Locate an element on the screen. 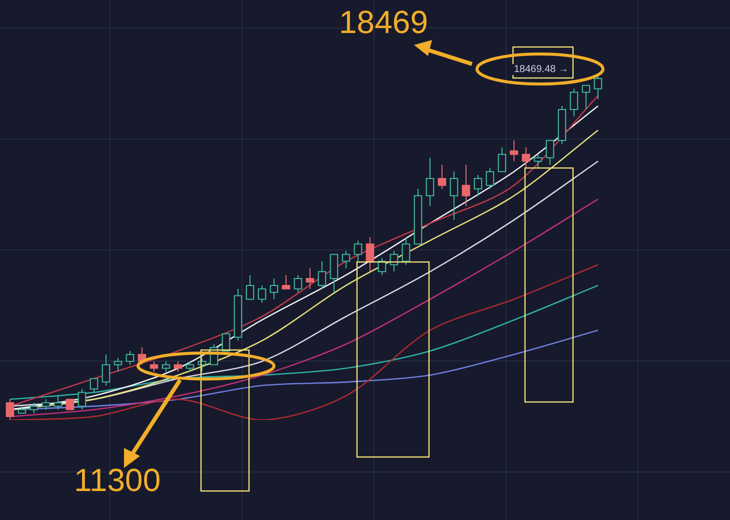 The width and height of the screenshot is (730, 520). text: 11300 is located at coordinates (117, 480).